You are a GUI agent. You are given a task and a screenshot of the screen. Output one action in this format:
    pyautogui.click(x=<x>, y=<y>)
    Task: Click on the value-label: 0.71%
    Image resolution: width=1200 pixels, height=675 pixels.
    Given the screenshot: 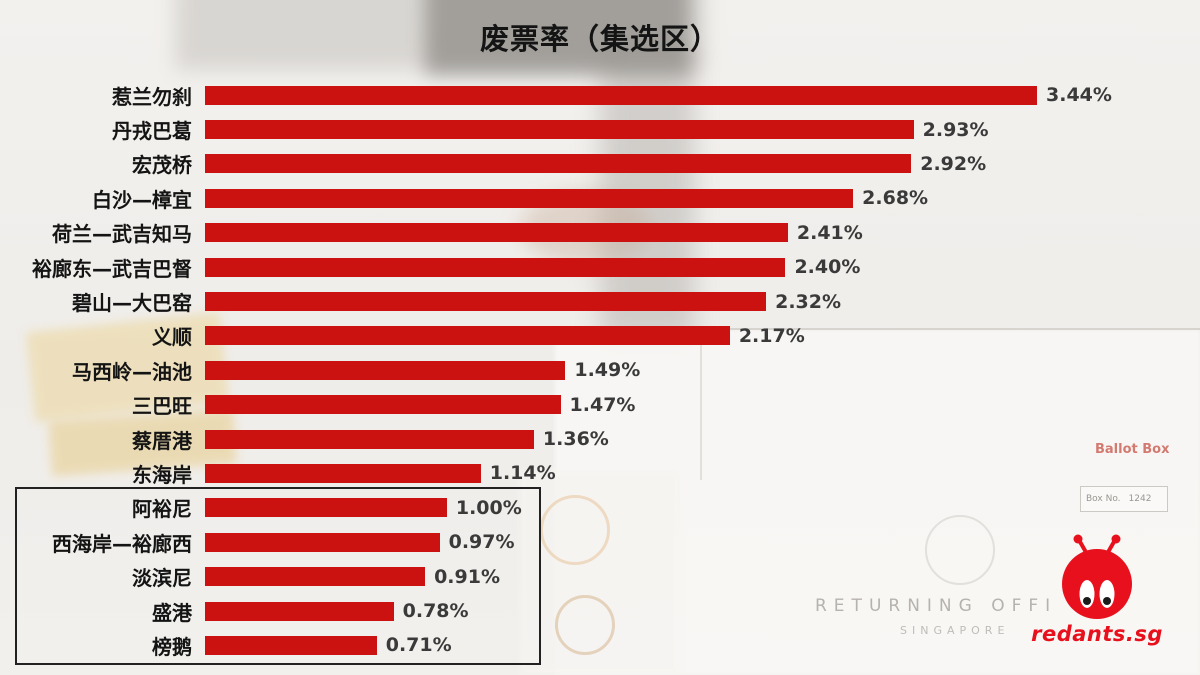 What is the action you would take?
    pyautogui.click(x=418, y=645)
    